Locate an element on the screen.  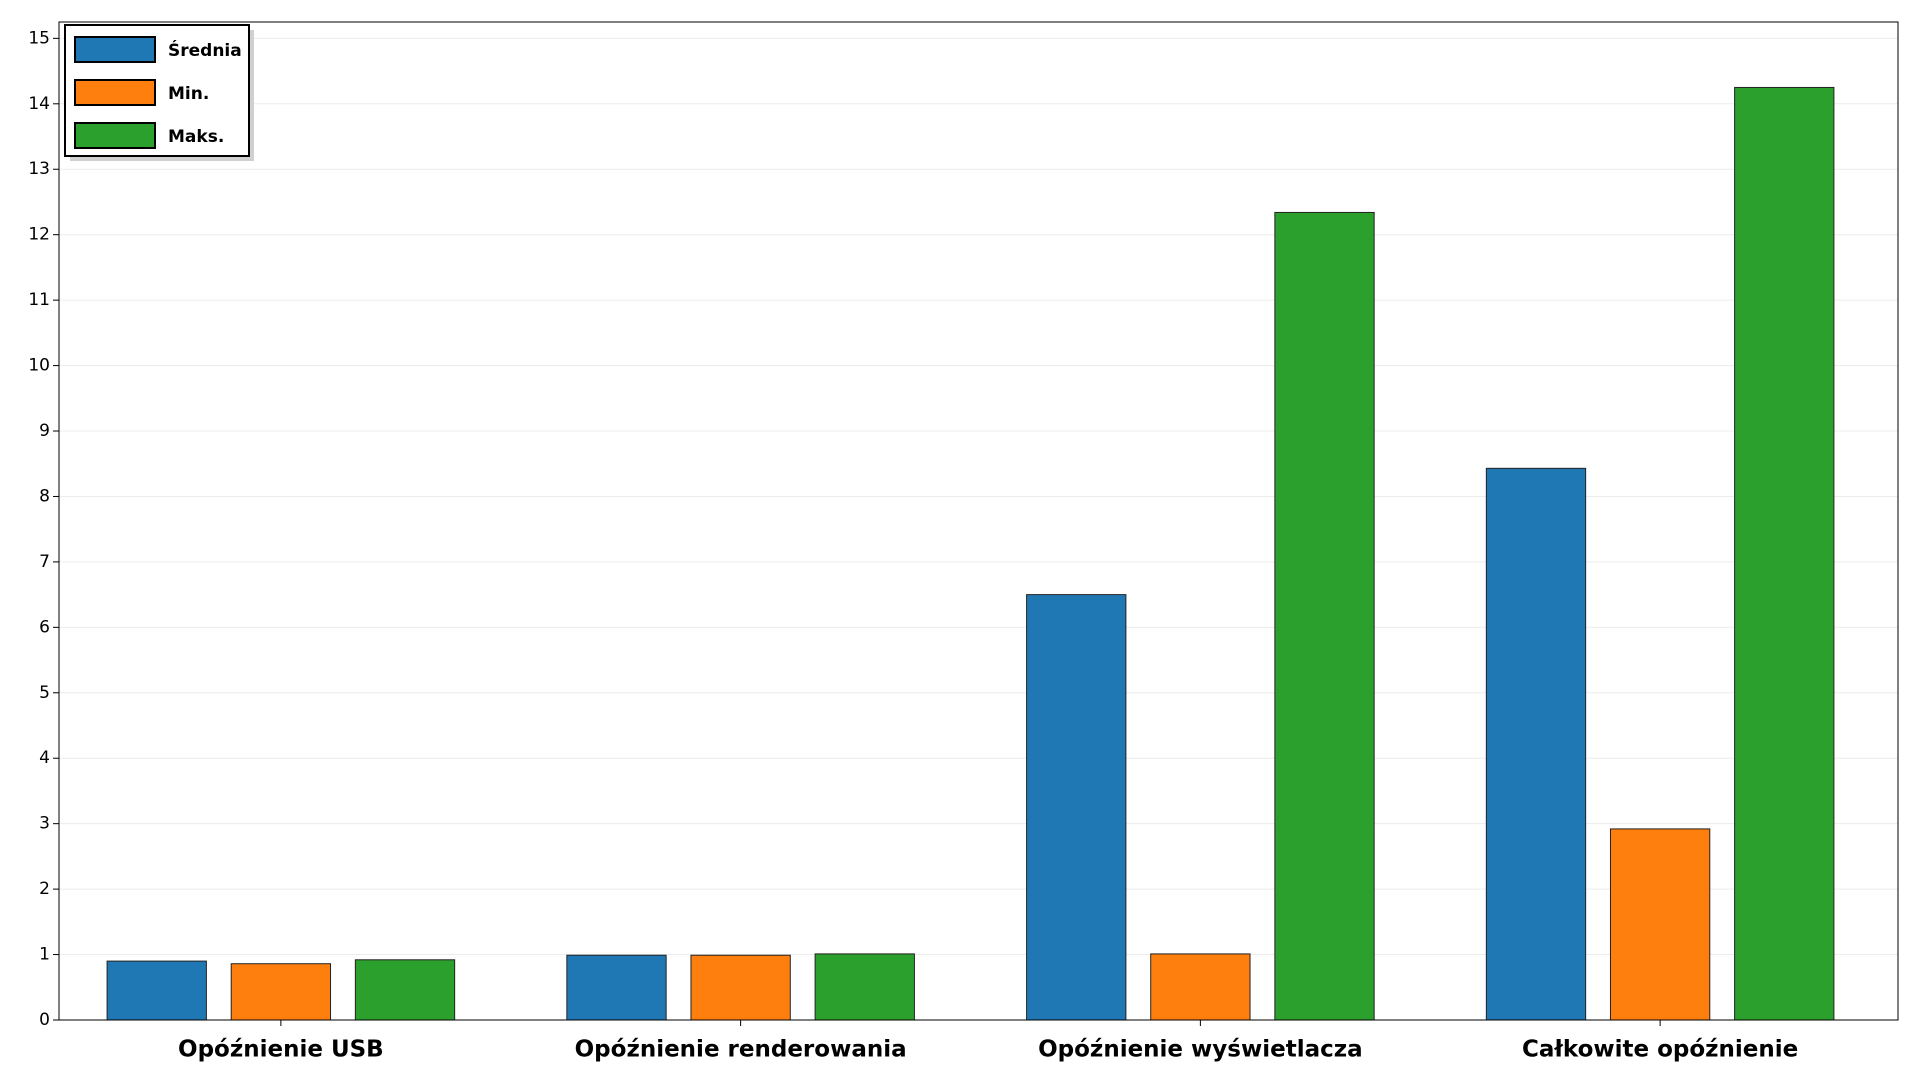
legend-label: Średnia is located at coordinates (205, 50).